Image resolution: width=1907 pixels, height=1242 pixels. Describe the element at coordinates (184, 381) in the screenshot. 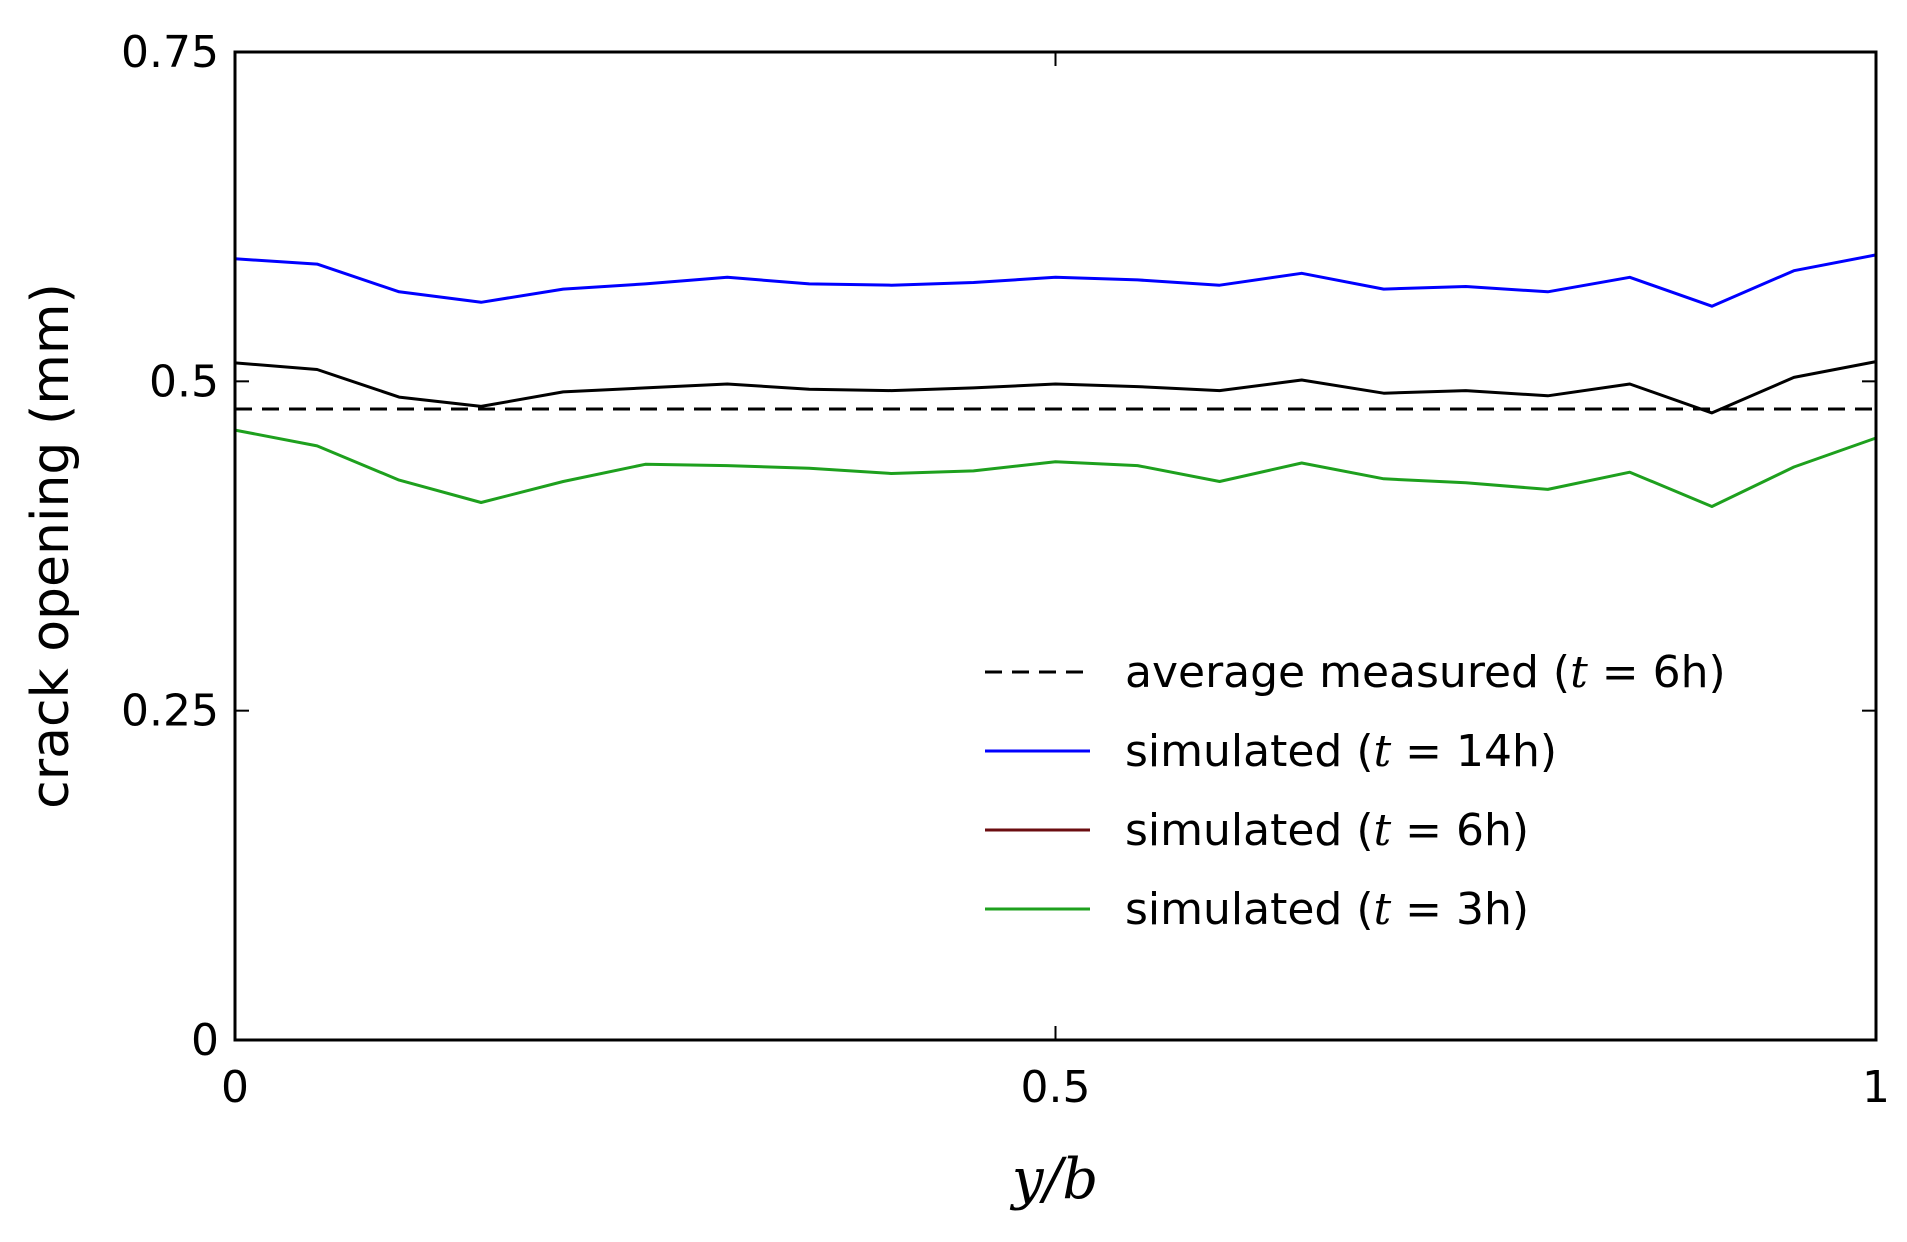

I see `y-tick-label: 0.5` at that location.